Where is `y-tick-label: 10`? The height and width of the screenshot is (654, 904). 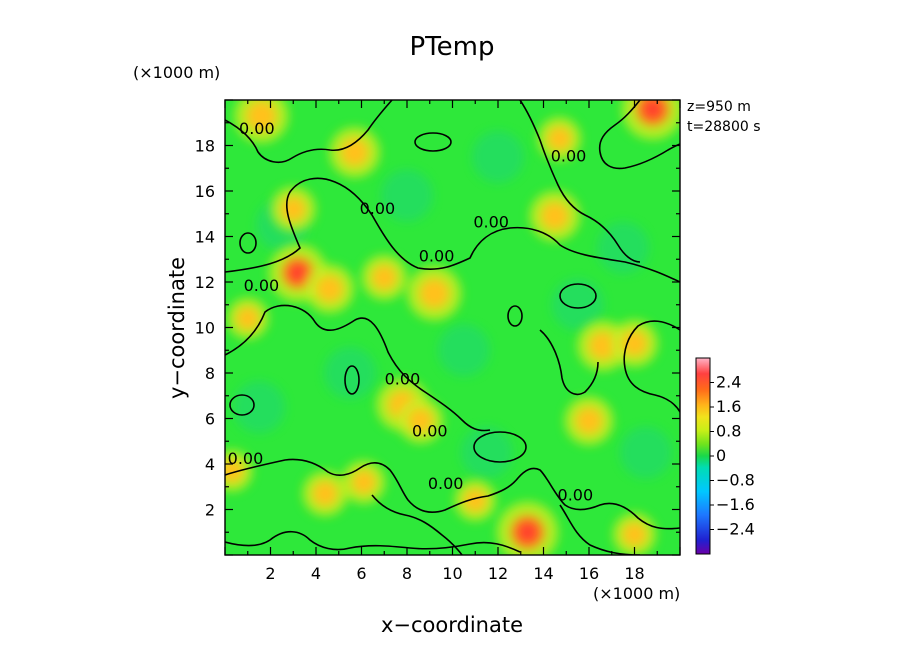 y-tick-label: 10 is located at coordinates (205, 328).